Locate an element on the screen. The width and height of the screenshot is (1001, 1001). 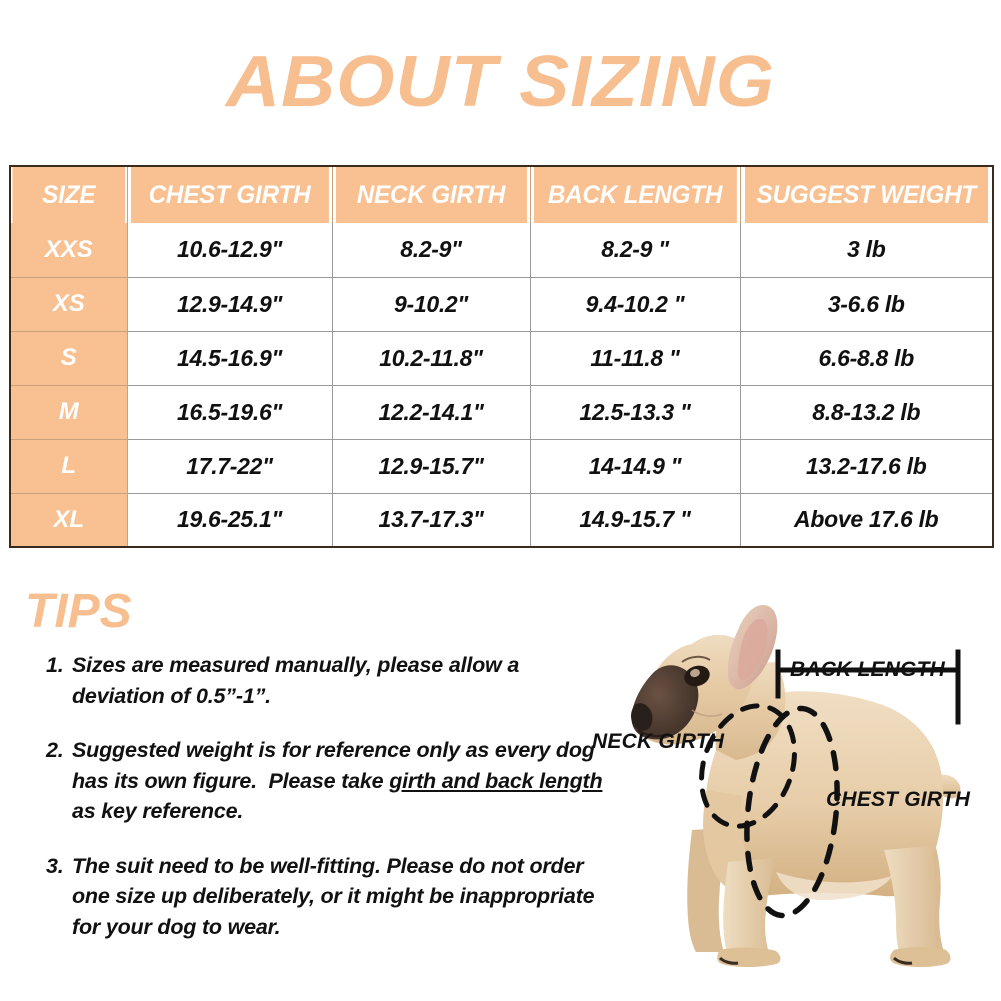
cell-neck: 8.2-9" is located at coordinates (431, 250).